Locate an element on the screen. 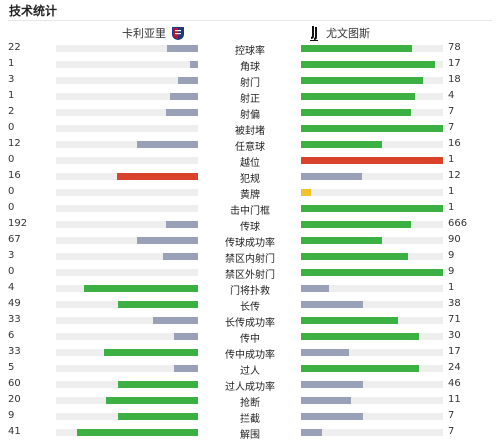 This screenshot has width=500, height=441. header-divider is located at coordinates (250, 20).